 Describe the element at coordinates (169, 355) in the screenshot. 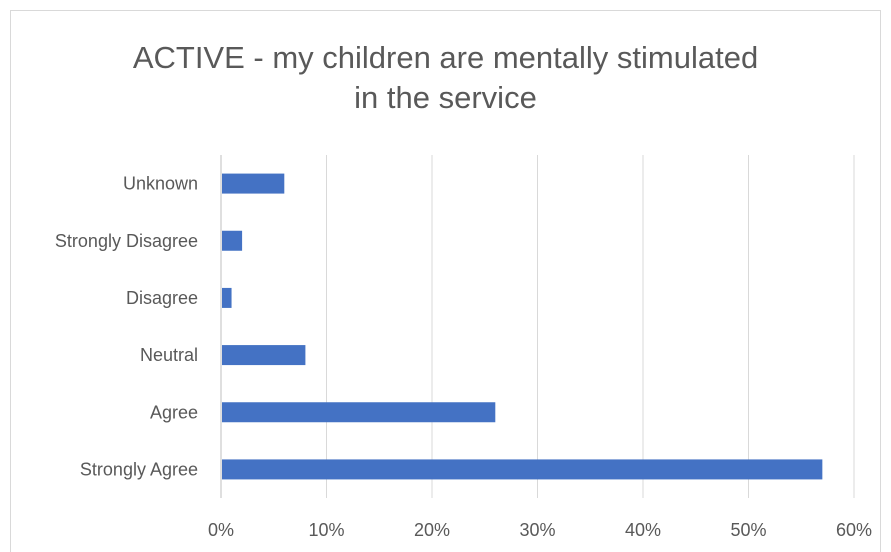

I see `category-label: Neutral` at that location.